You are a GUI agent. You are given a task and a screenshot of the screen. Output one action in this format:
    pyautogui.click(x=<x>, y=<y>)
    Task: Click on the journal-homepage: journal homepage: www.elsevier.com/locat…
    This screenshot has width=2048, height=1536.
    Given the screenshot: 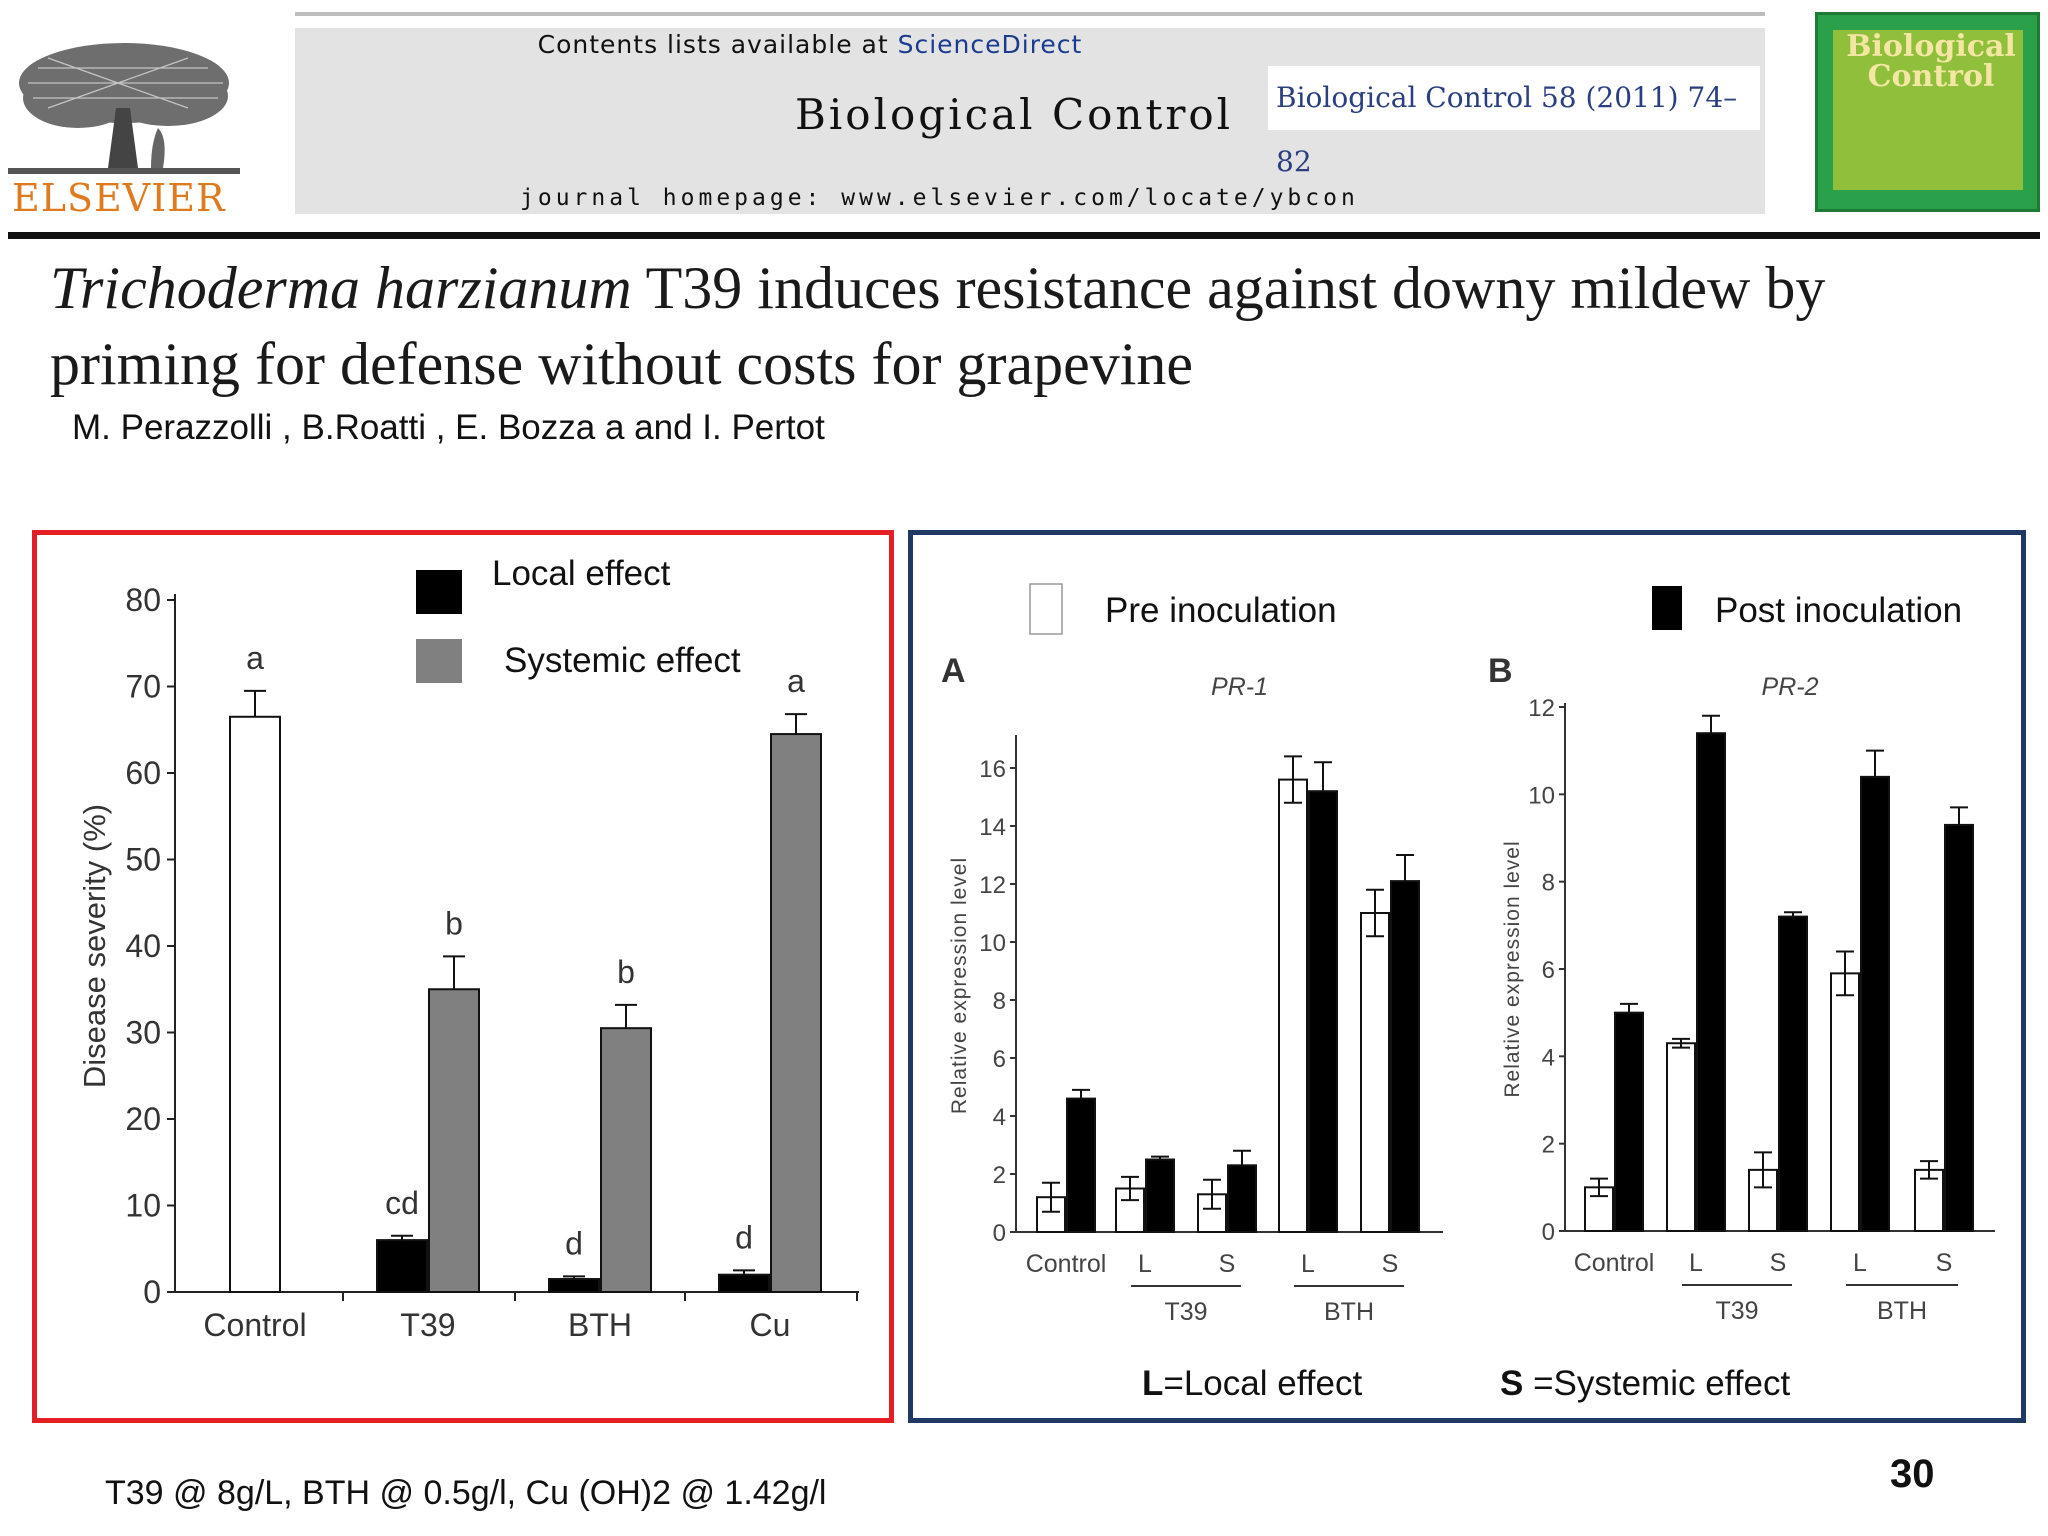 What is the action you would take?
    pyautogui.click(x=939, y=198)
    